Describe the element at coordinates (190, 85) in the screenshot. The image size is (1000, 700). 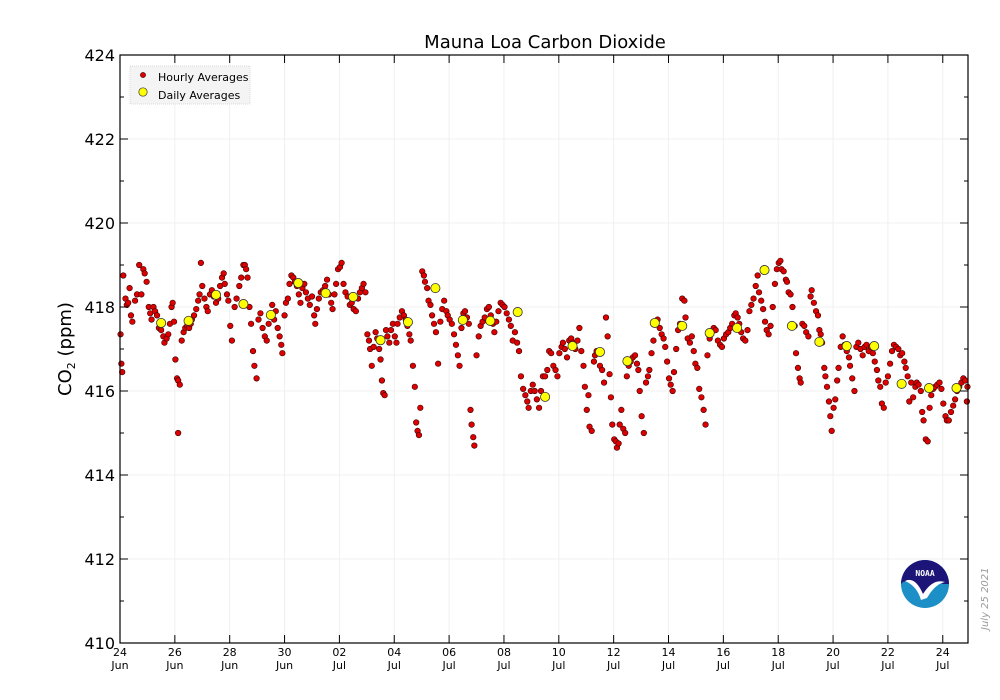
I see `legend: Hourly Averages Daily Averages` at that location.